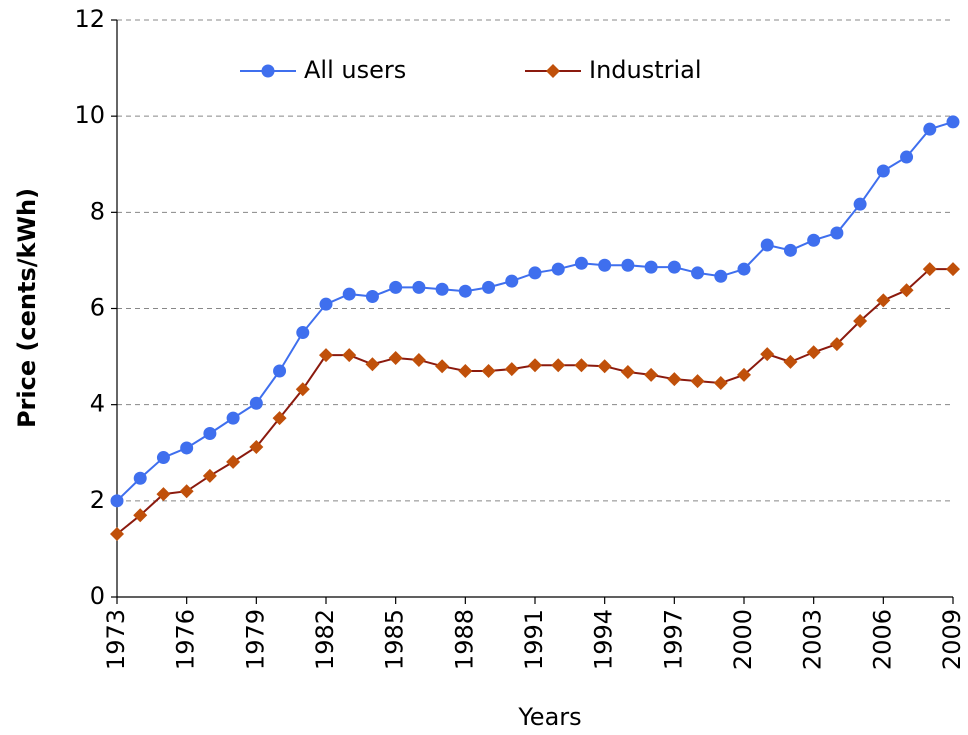 Image resolution: width=968 pixels, height=735 pixels. Describe the element at coordinates (97, 404) in the screenshot. I see `y-tick-label: 4` at that location.